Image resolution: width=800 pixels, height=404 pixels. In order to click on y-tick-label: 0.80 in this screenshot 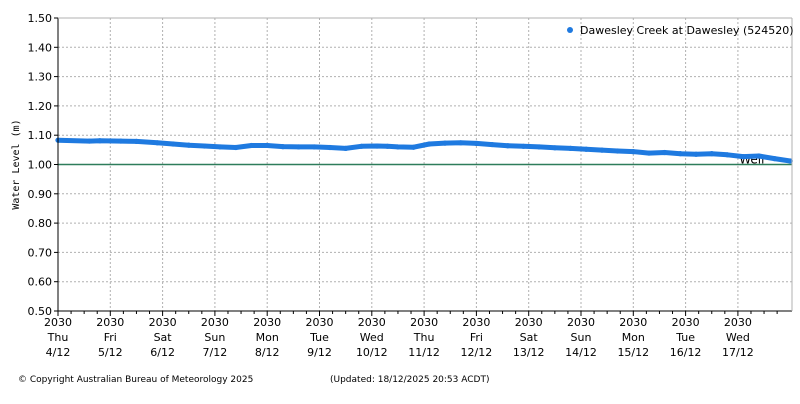, I will do `click(40, 223)`.